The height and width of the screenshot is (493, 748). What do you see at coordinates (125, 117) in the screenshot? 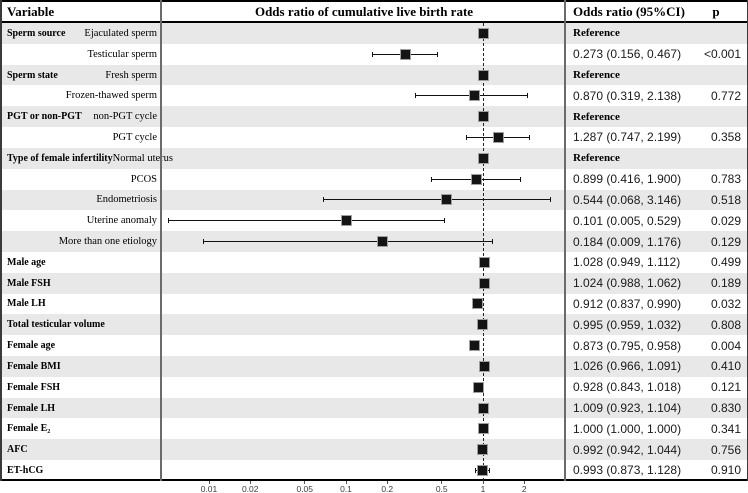
I see `variable-sublabel: non-PGT cycle` at bounding box center [125, 117].